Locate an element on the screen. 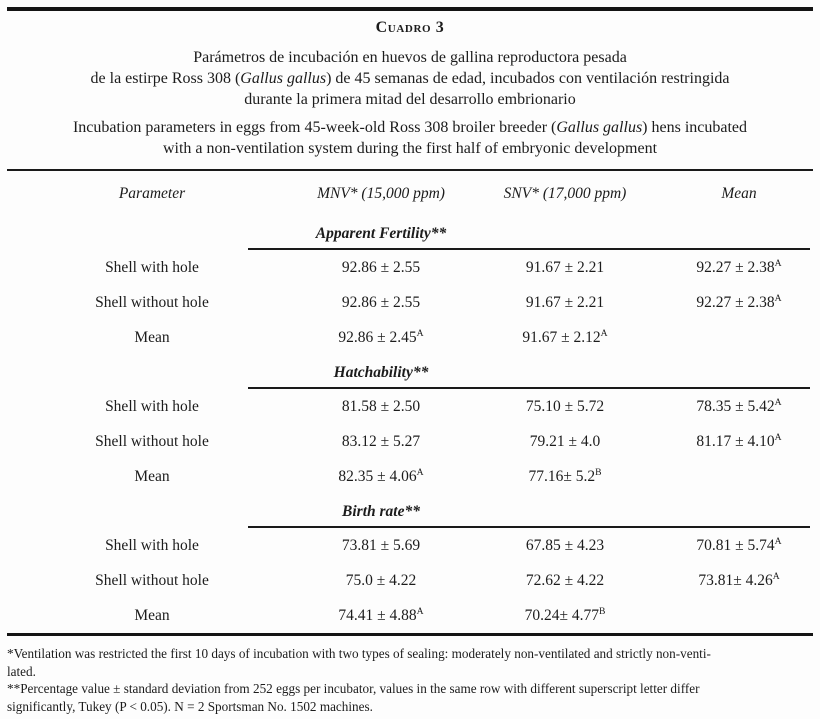 The width and height of the screenshot is (820, 719). cell-value: 83.12 ± 5.27 is located at coordinates (381, 441).